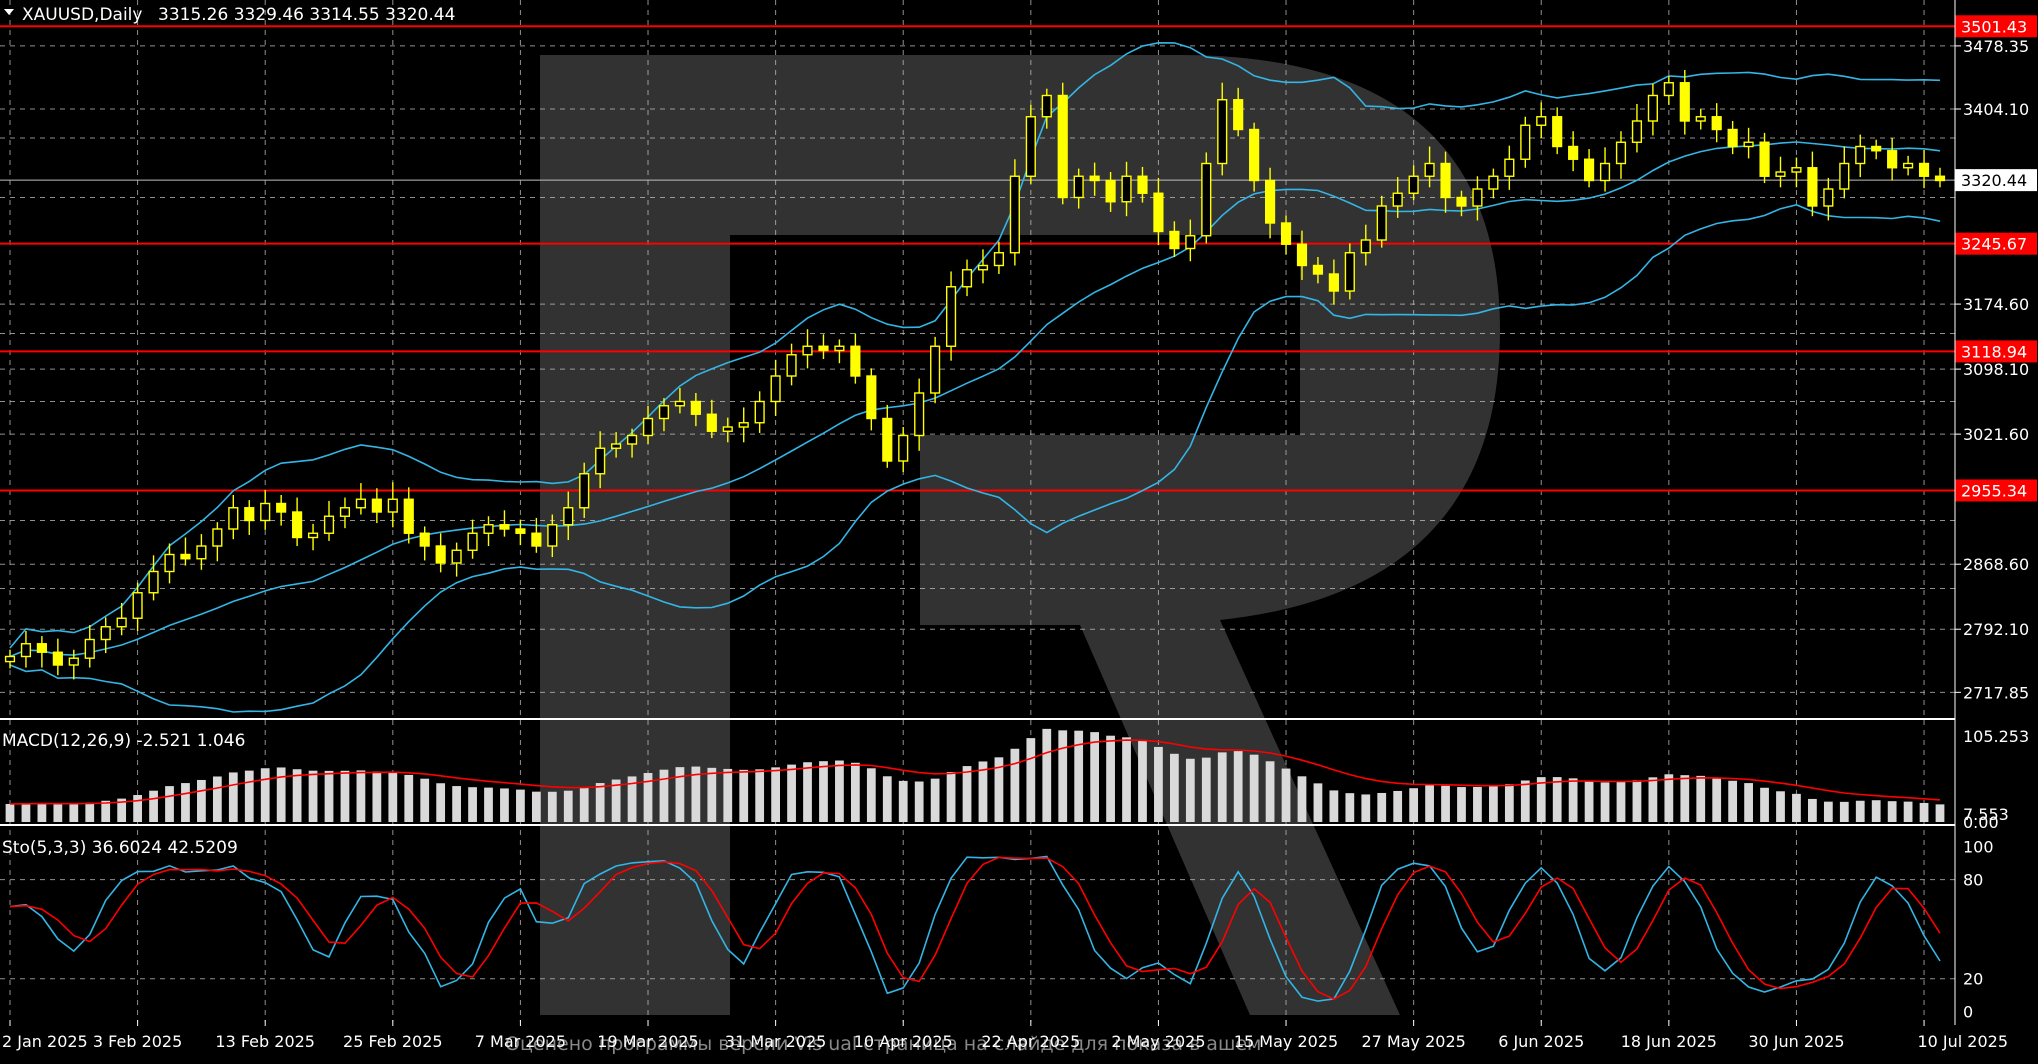 This screenshot has width=2038, height=1064. What do you see at coordinates (1796, 1041) in the screenshot?
I see `time-tick-label: 30 Jun 2025` at bounding box center [1796, 1041].